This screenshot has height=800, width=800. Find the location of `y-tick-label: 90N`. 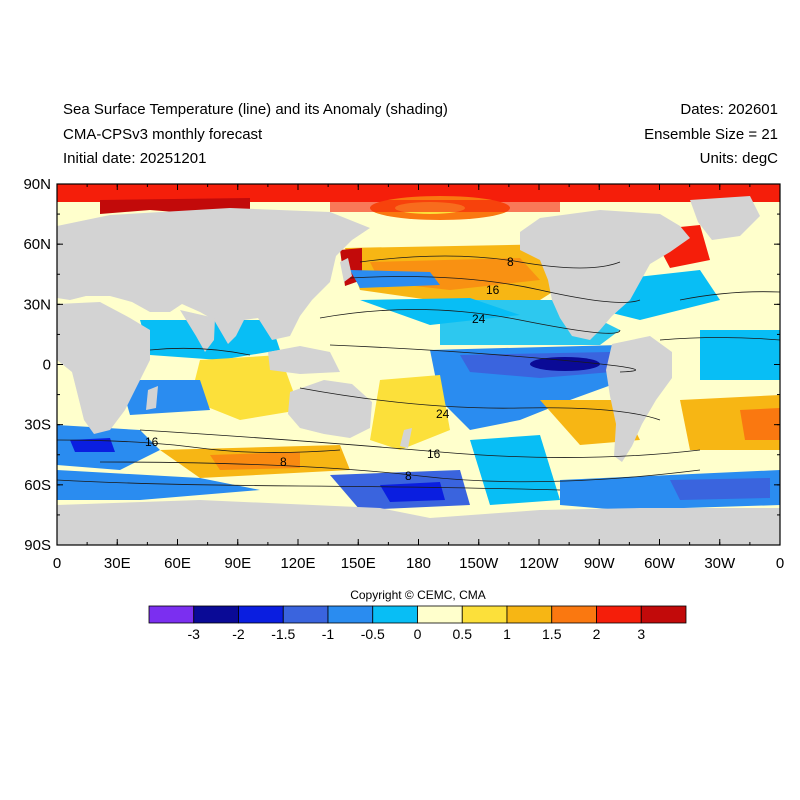

y-tick-label: 90N is located at coordinates (37, 184).